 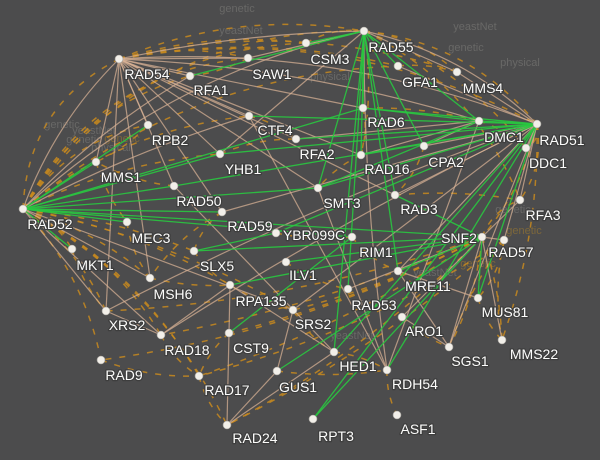 I want to click on node-RAD53, so click(x=348, y=289).